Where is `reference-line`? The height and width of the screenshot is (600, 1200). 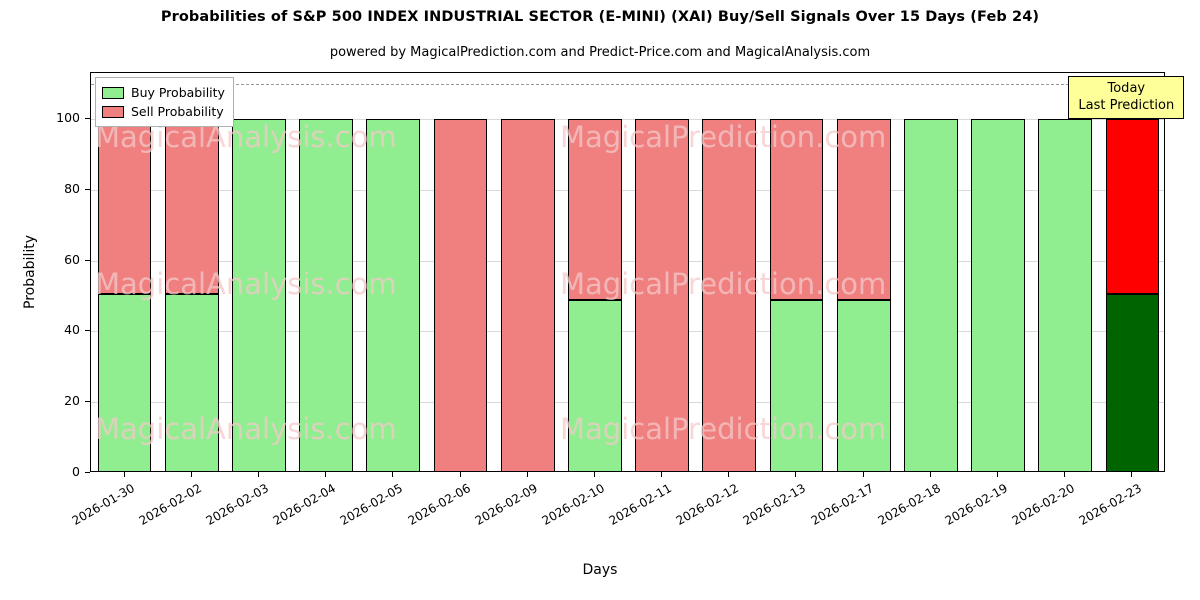 reference-line is located at coordinates (627, 84).